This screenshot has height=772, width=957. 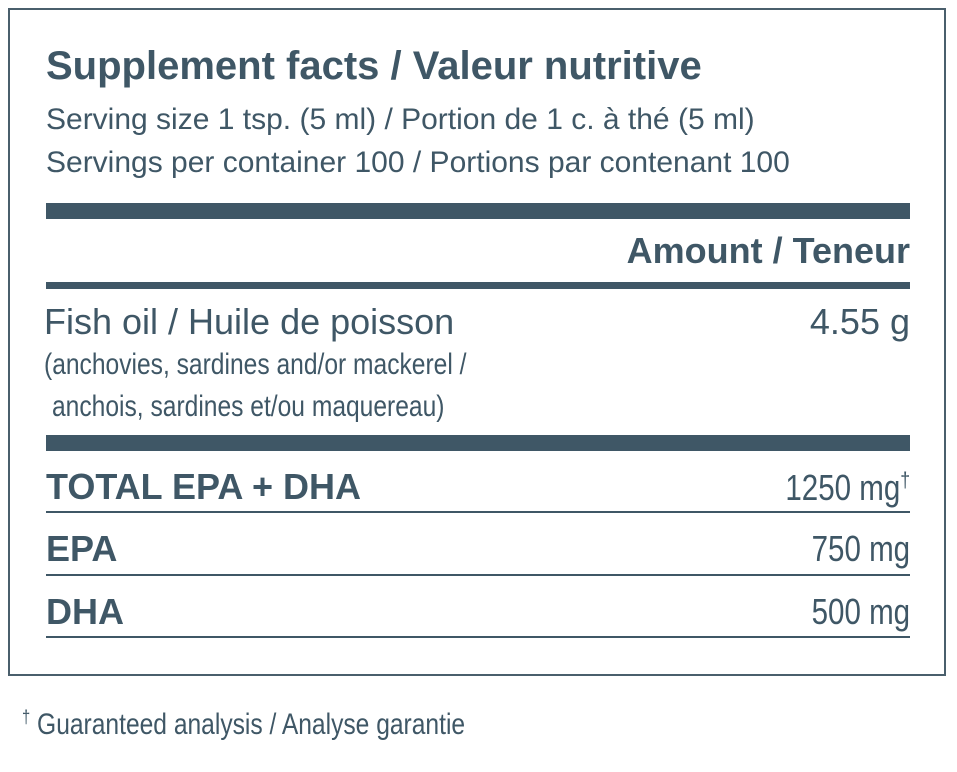 What do you see at coordinates (478, 285) in the screenshot?
I see `medium-rule` at bounding box center [478, 285].